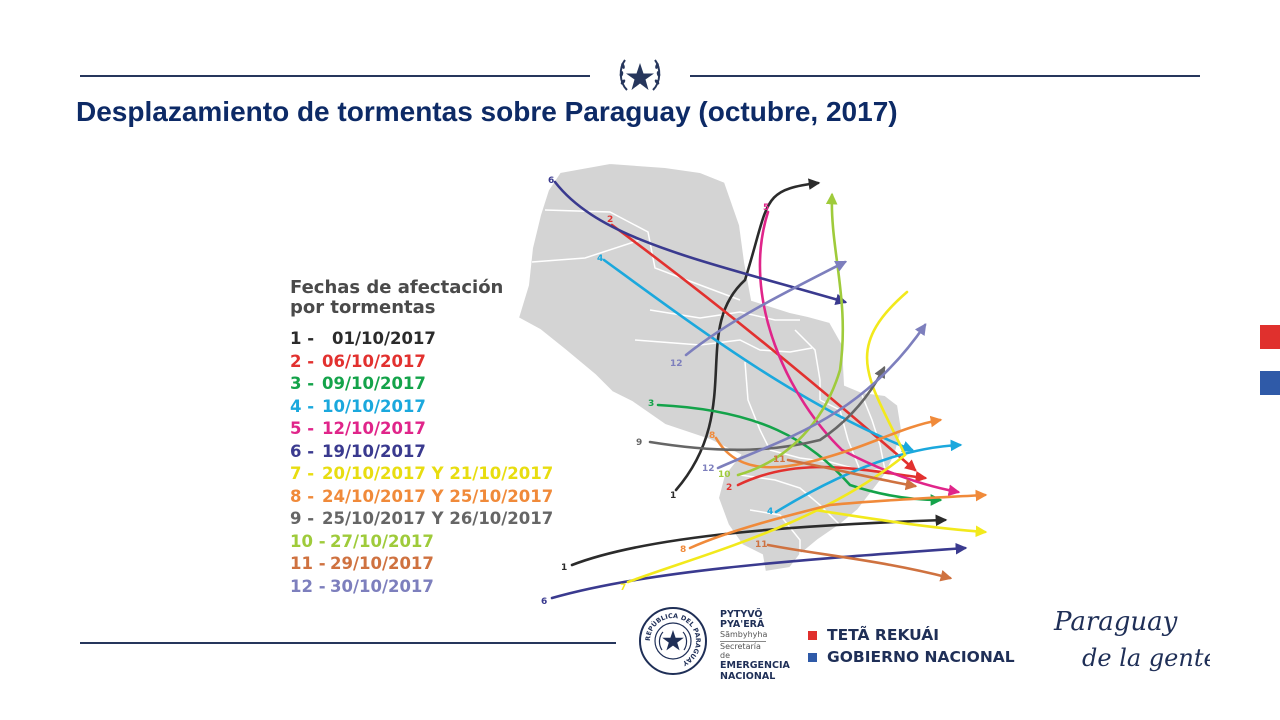 Image resolution: width=1280 pixels, height=720 pixels. I want to click on legend-num: 4 -, so click(302, 406).